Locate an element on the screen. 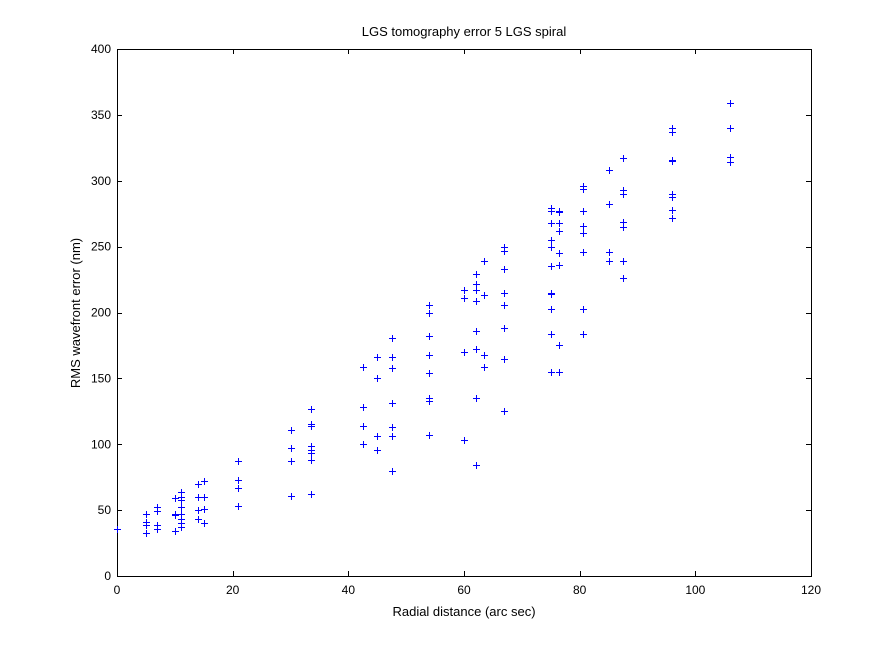 The image size is (896, 648). y-axis-label: RMS wavefront error (nm) is located at coordinates (75, 313).